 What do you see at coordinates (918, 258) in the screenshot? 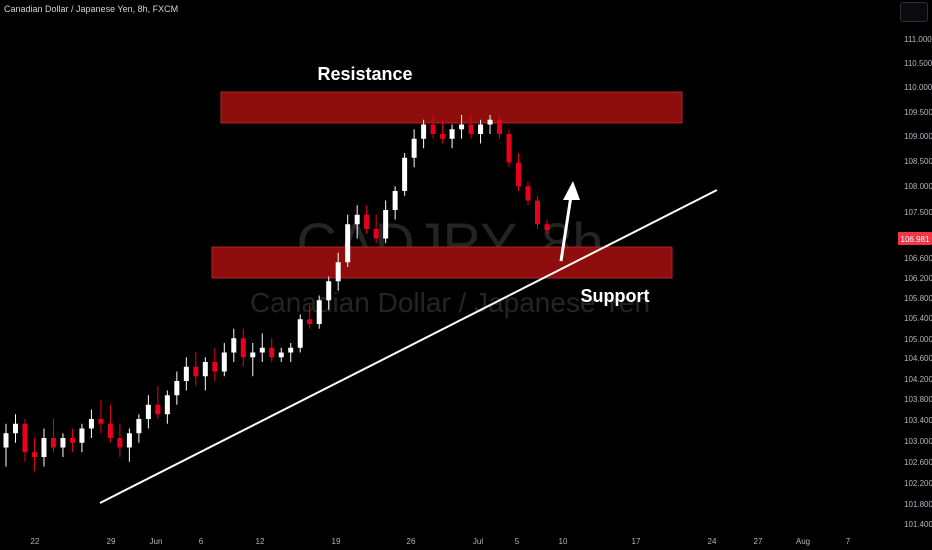
I see `price-tick-label: 106.600` at bounding box center [918, 258].